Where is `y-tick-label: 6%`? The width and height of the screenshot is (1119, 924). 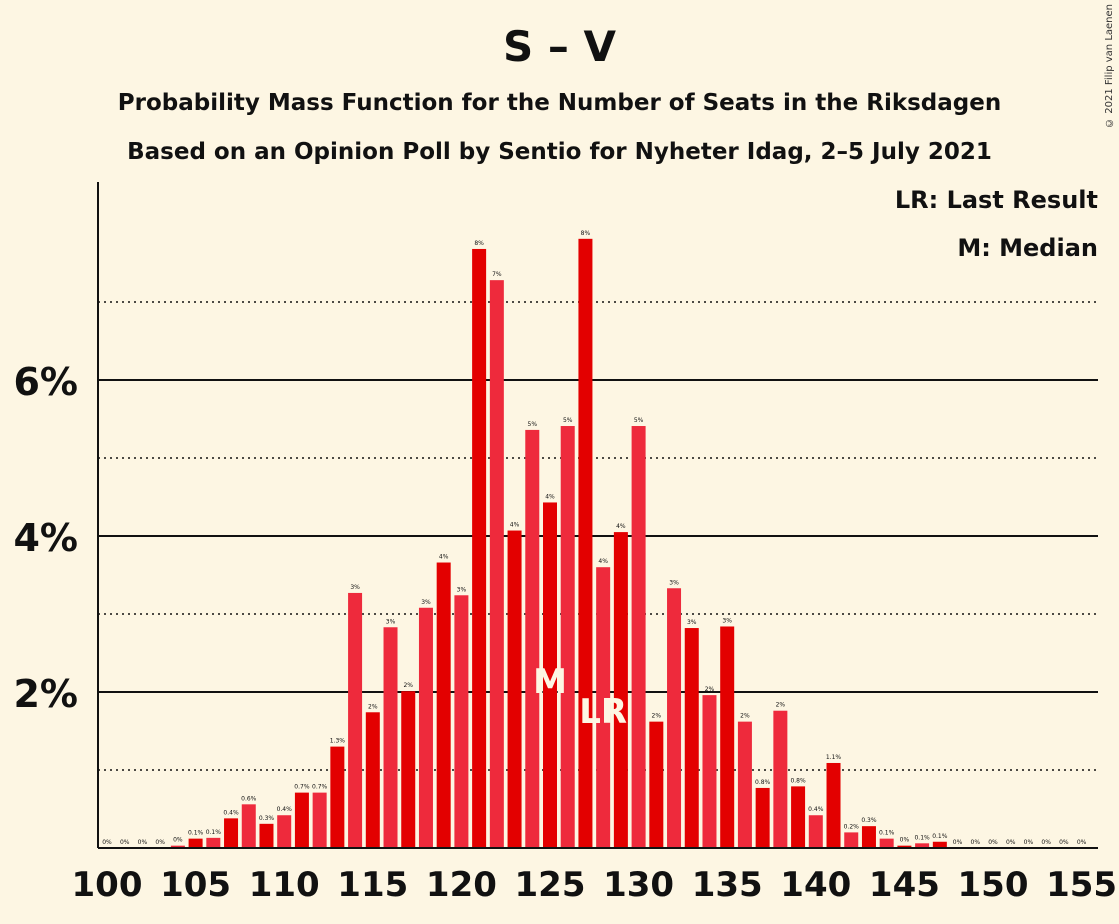
y-tick-label: 6% is located at coordinates (45, 382).